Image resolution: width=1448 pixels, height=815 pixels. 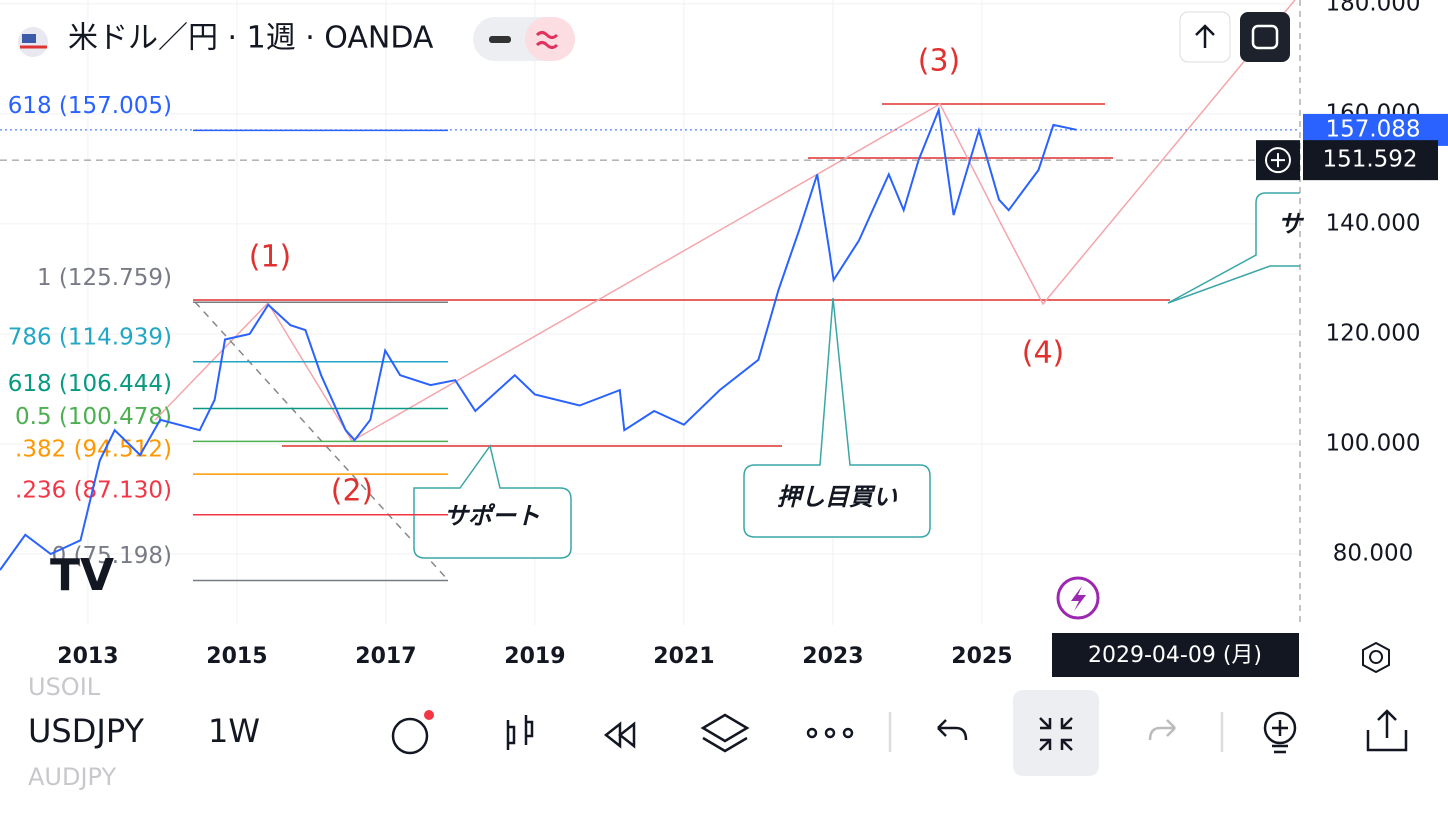 I want to click on watchlist-next: AUDJPY, so click(x=72, y=777).